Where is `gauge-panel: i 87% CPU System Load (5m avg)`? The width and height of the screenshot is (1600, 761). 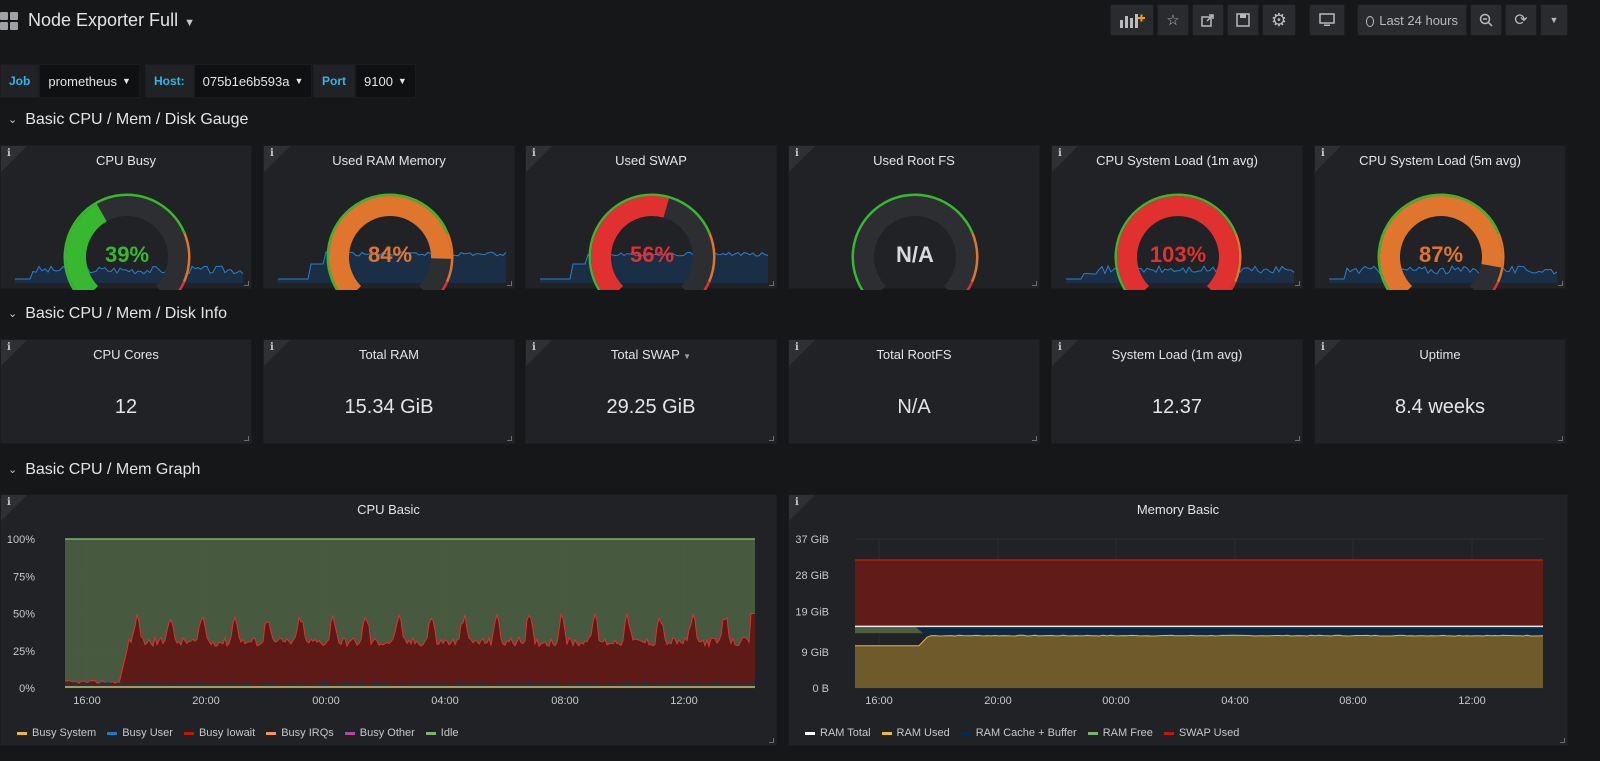 gauge-panel: i 87% CPU System Load (5m avg) is located at coordinates (1440, 217).